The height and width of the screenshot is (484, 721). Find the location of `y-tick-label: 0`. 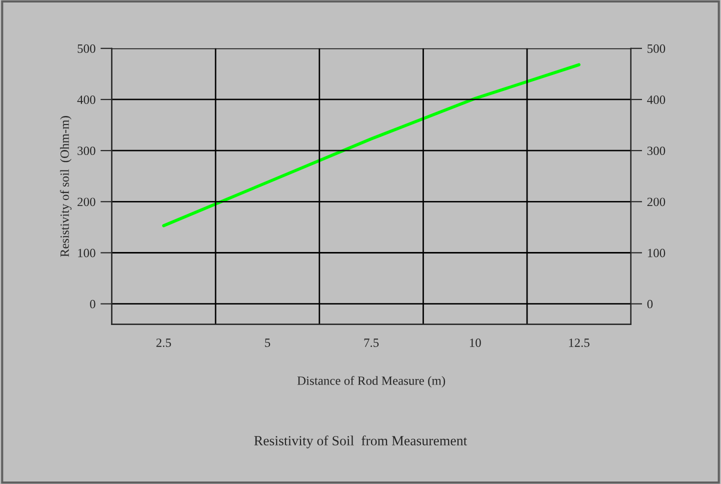

y-tick-label: 0 is located at coordinates (93, 304).